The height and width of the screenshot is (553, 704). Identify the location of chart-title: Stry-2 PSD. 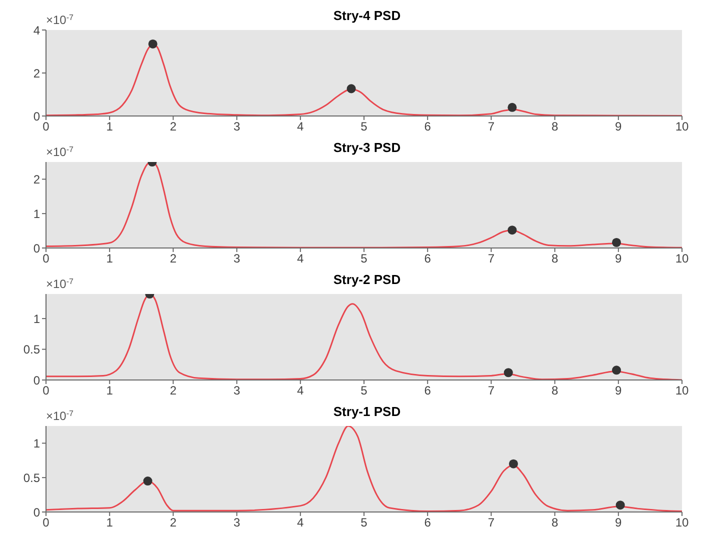
(367, 279).